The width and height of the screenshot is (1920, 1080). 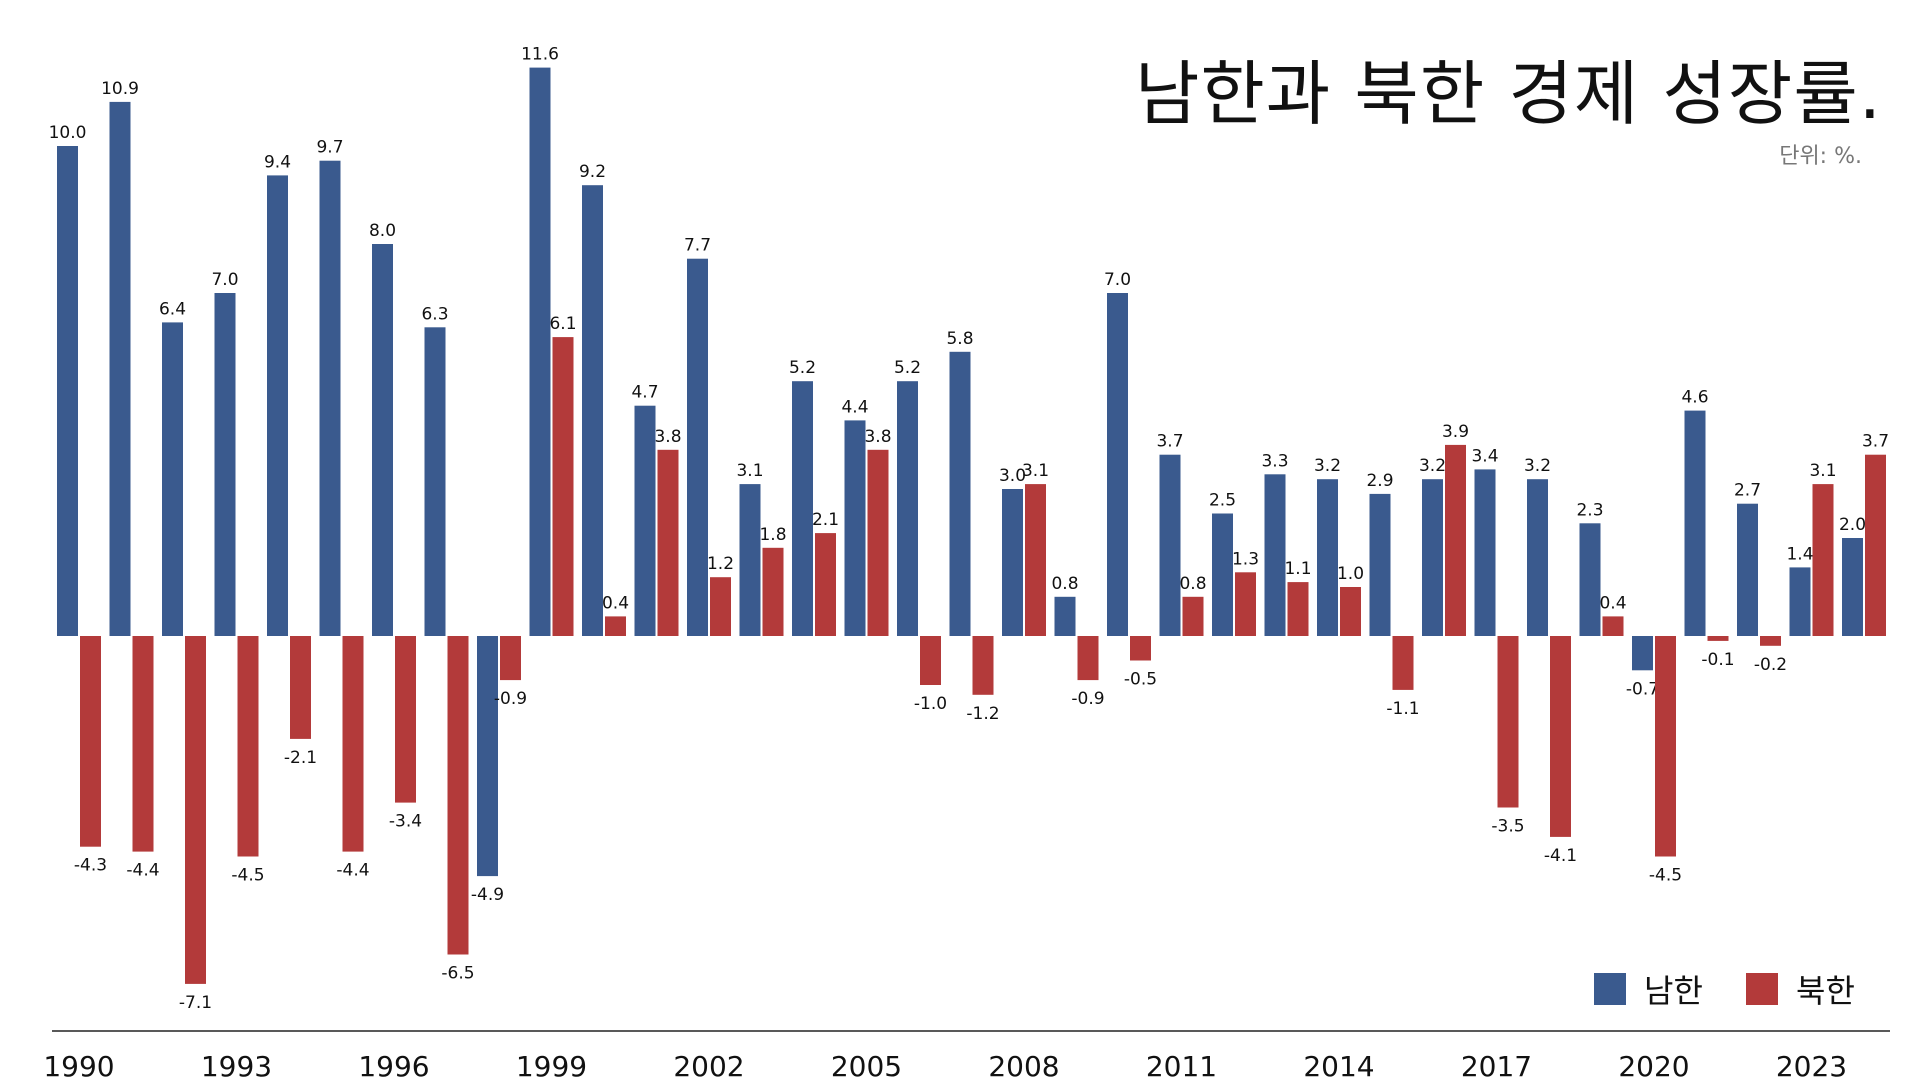 What do you see at coordinates (1695, 523) in the screenshot?
I see `bar-south-2021` at bounding box center [1695, 523].